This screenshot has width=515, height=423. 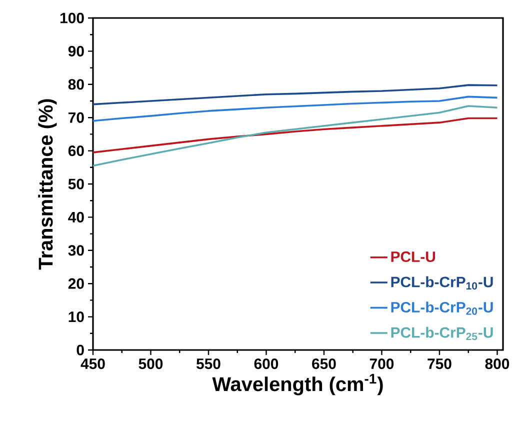 I want to click on y-tick-label: 60, so click(x=76, y=151).